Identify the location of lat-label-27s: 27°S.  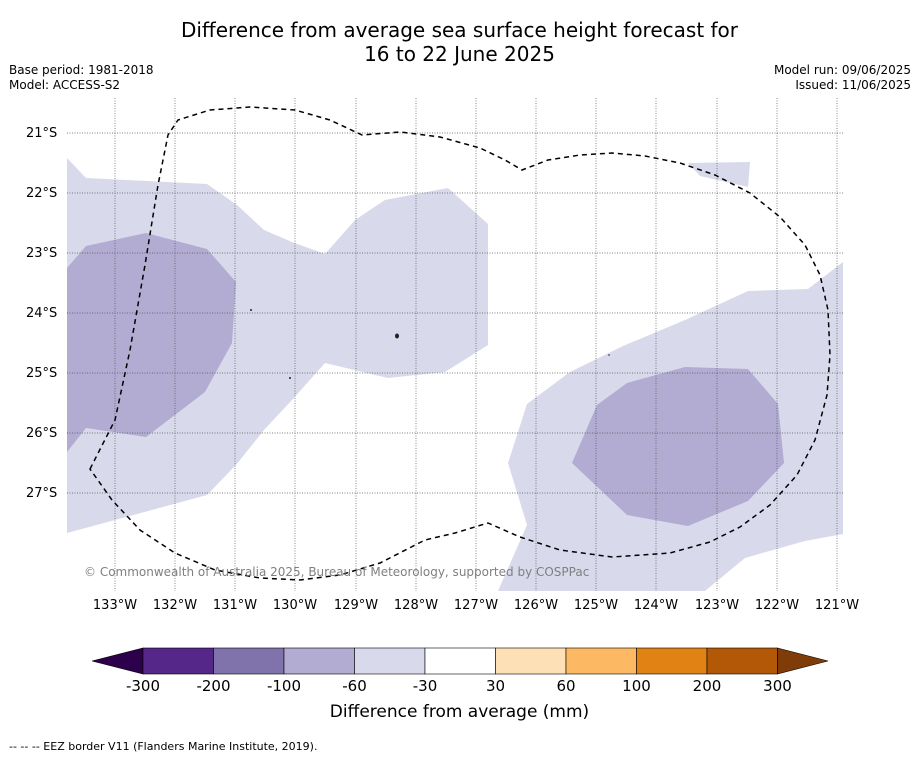
(42, 493).